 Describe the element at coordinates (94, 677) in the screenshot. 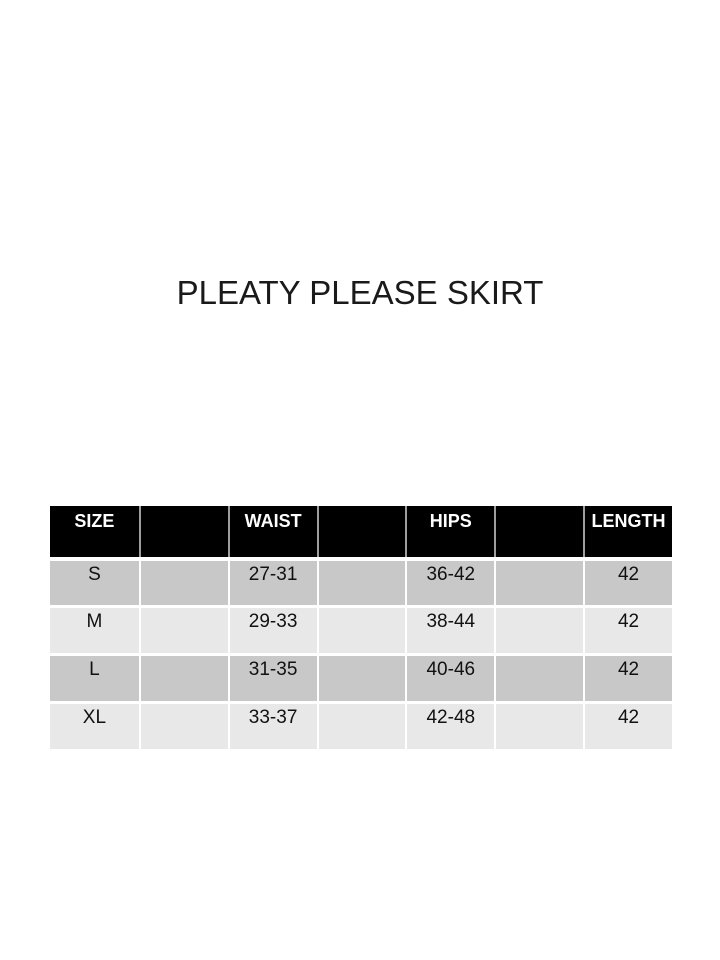

I see `size-cell: L` at that location.